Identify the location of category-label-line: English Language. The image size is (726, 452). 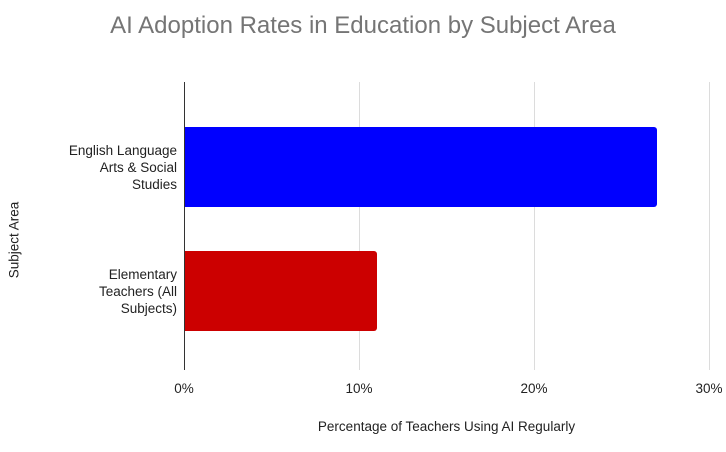
(122, 150).